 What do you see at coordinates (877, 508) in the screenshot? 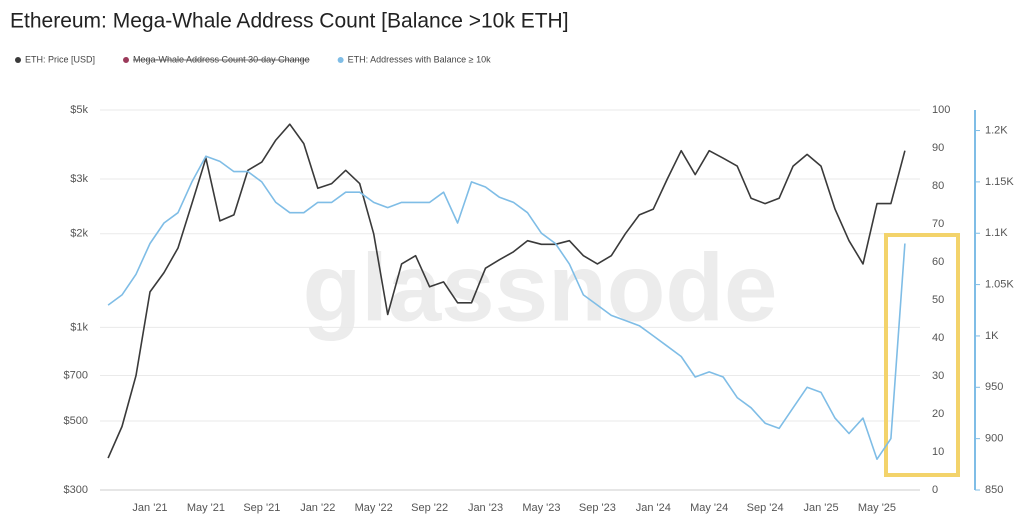
I see `x-tick-label: May '25` at bounding box center [877, 508].